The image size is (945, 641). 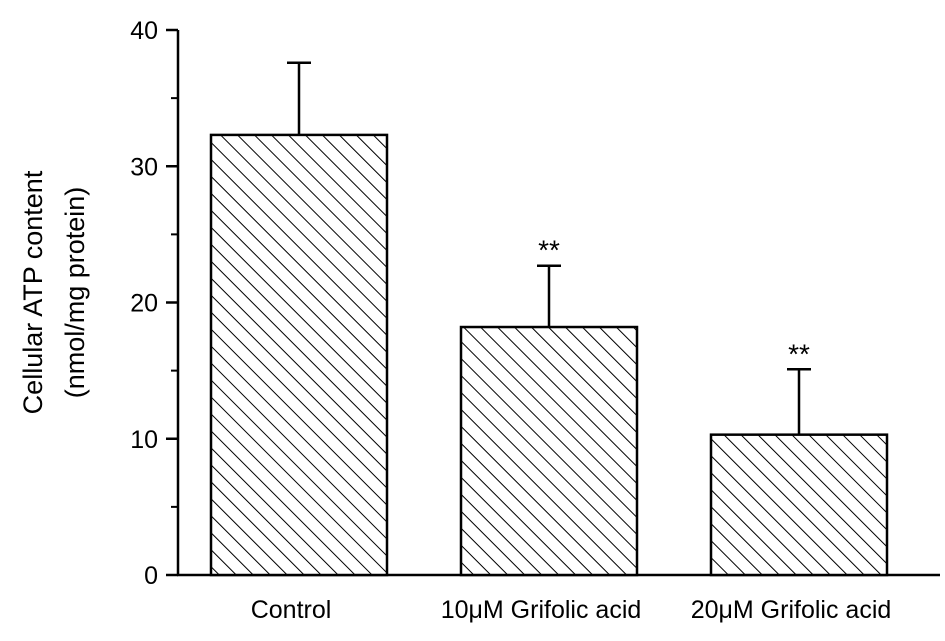 What do you see at coordinates (144, 31) in the screenshot?
I see `y-tick-label: 40` at bounding box center [144, 31].